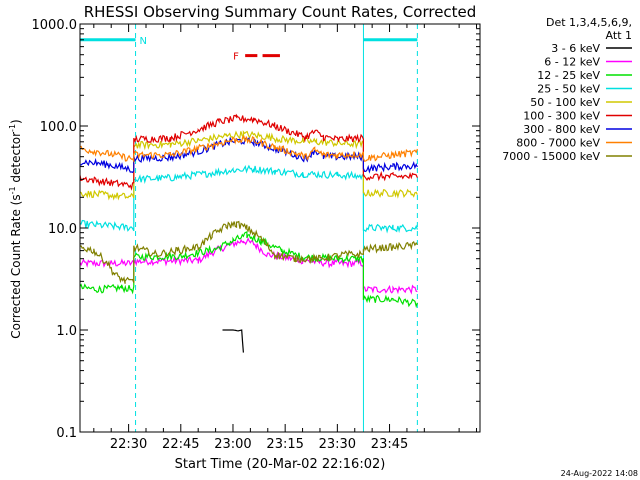 The width and height of the screenshot is (640, 480). Describe the element at coordinates (551, 156) in the screenshot. I see `legend-label: 7000 - 15000 keV` at that location.